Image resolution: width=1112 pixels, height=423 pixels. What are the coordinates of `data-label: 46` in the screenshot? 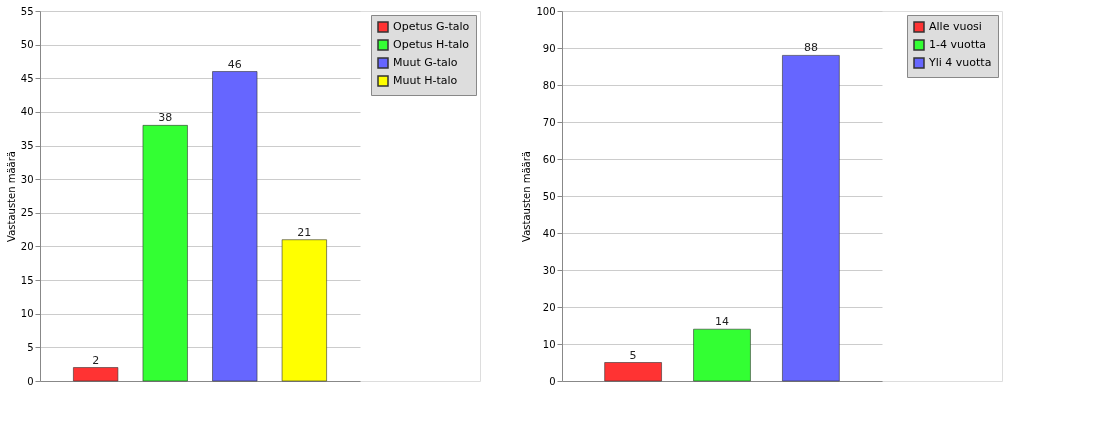 It's located at (234, 64).